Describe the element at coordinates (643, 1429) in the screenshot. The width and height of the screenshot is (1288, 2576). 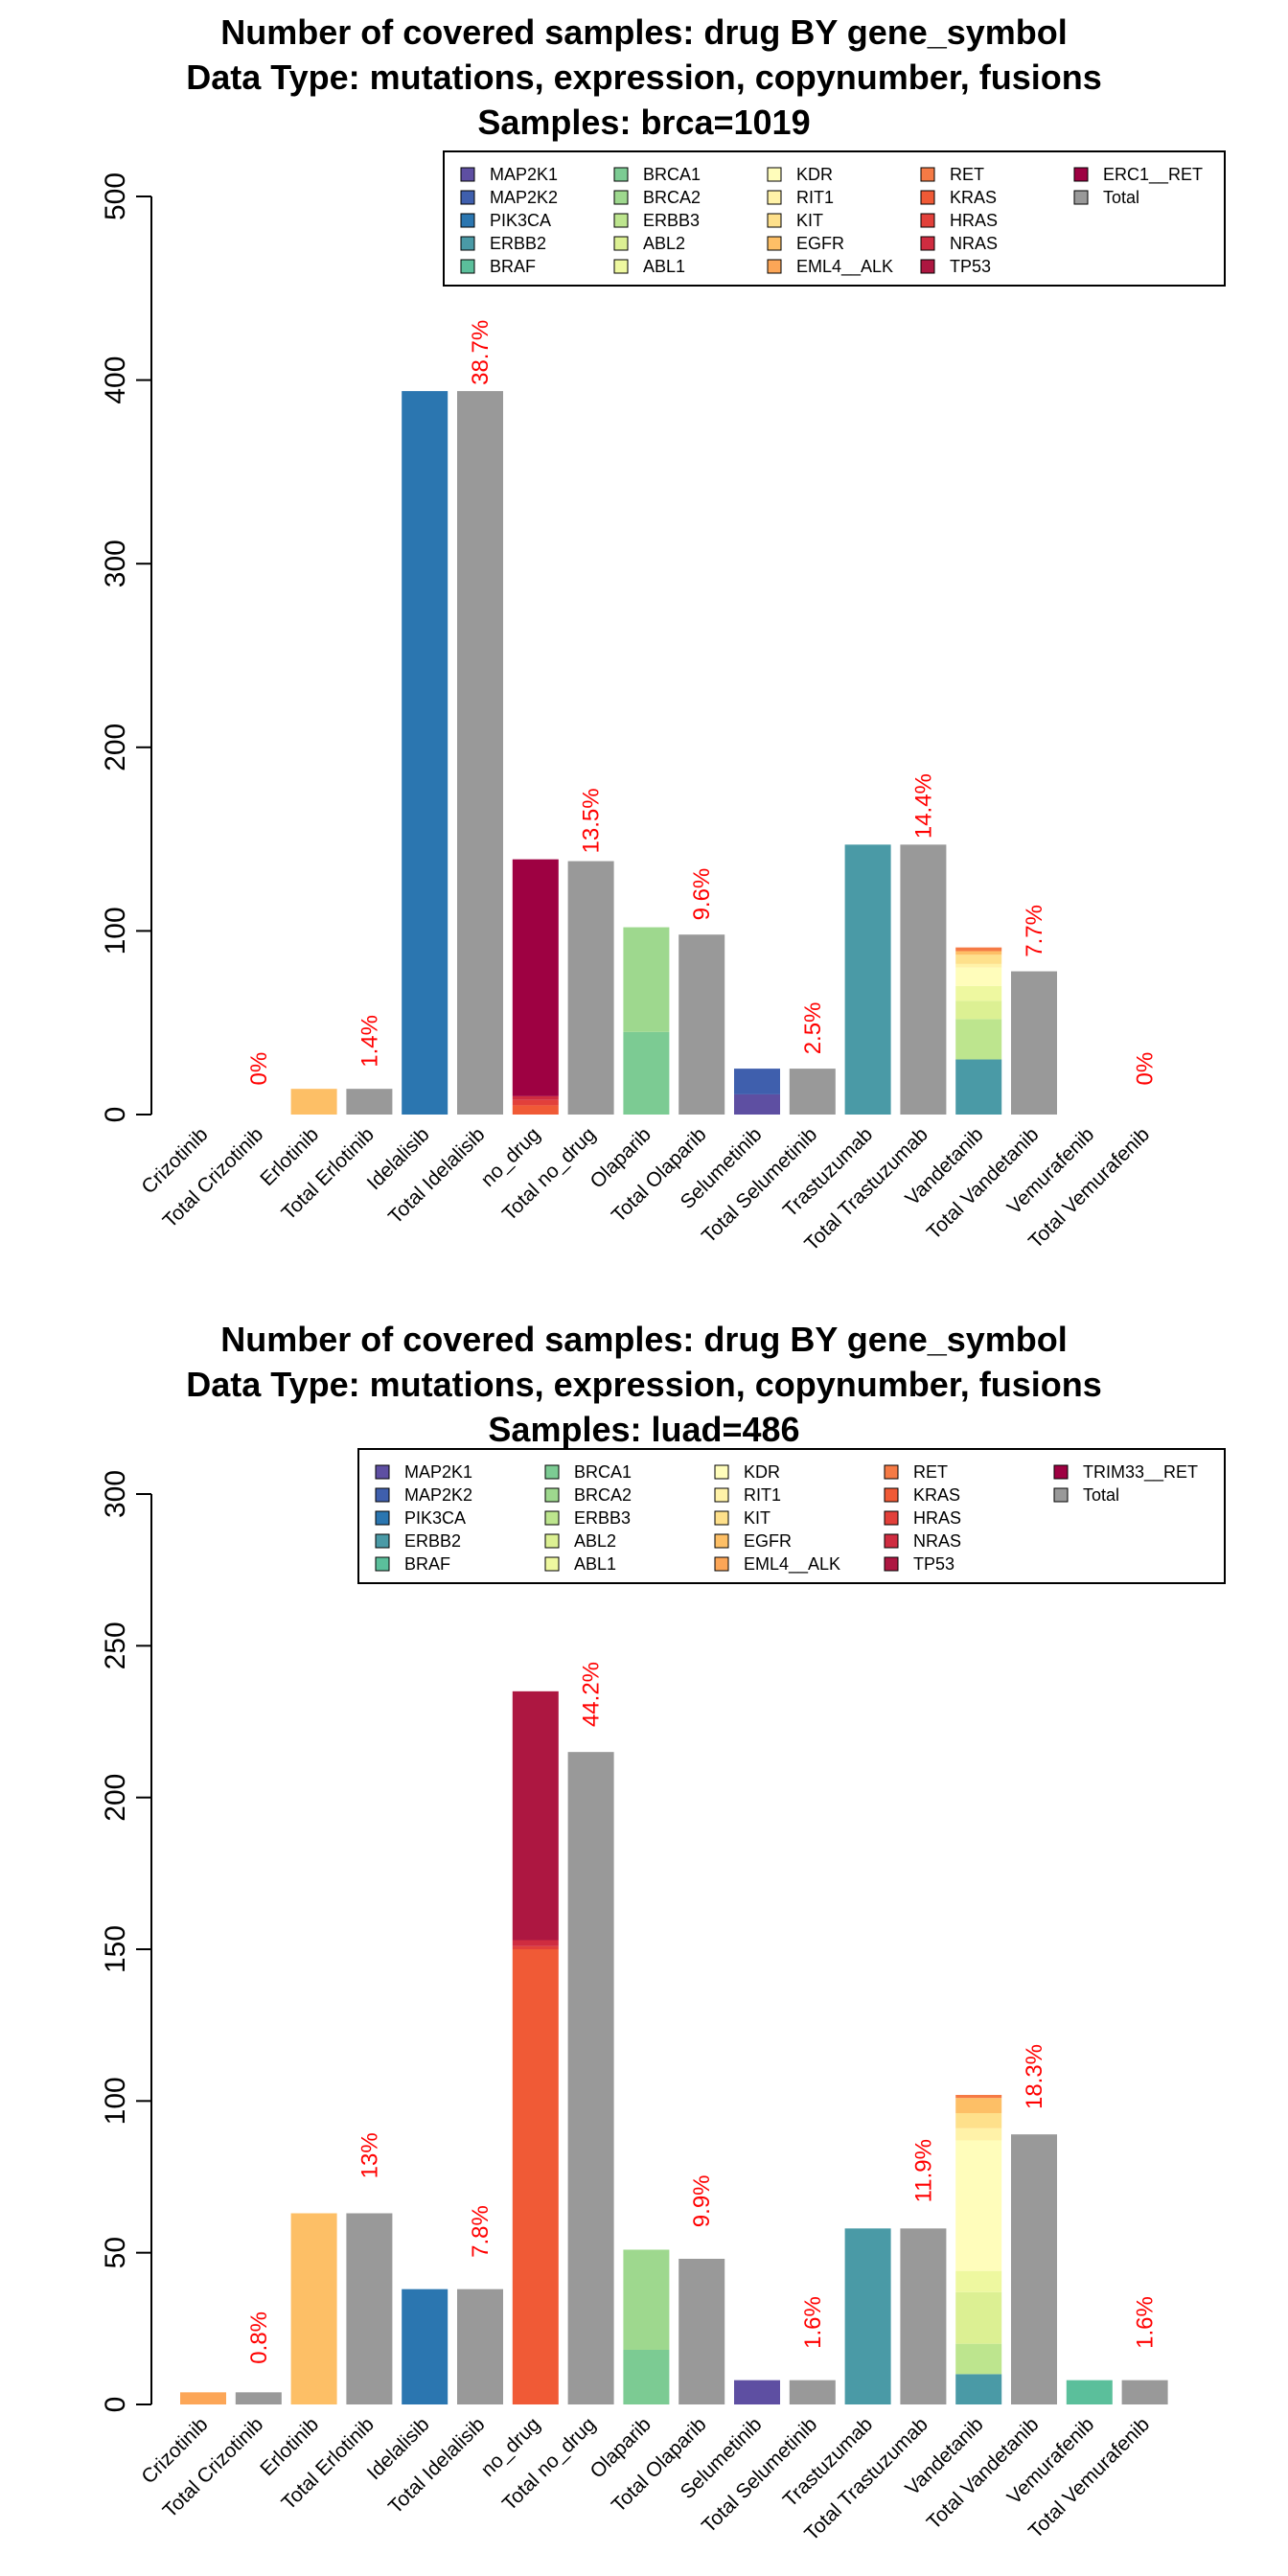
I see `chart-title-line-3: Samples: luad=486` at that location.